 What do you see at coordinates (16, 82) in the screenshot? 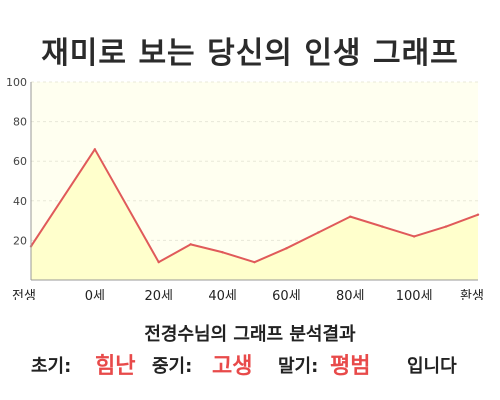
I see `y-tick-label: 100` at bounding box center [16, 82].